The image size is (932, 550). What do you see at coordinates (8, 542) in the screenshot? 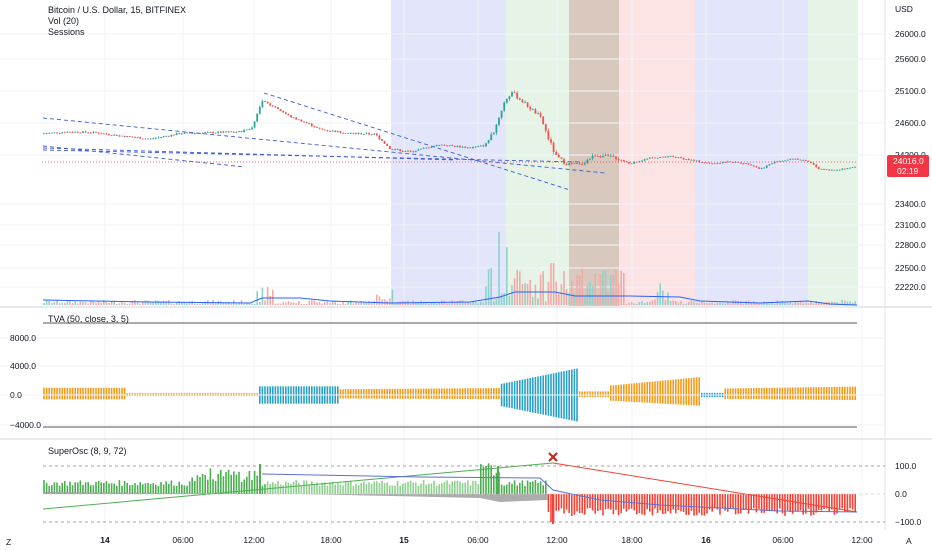
I see `zoom-toggle-left: Z` at bounding box center [8, 542].